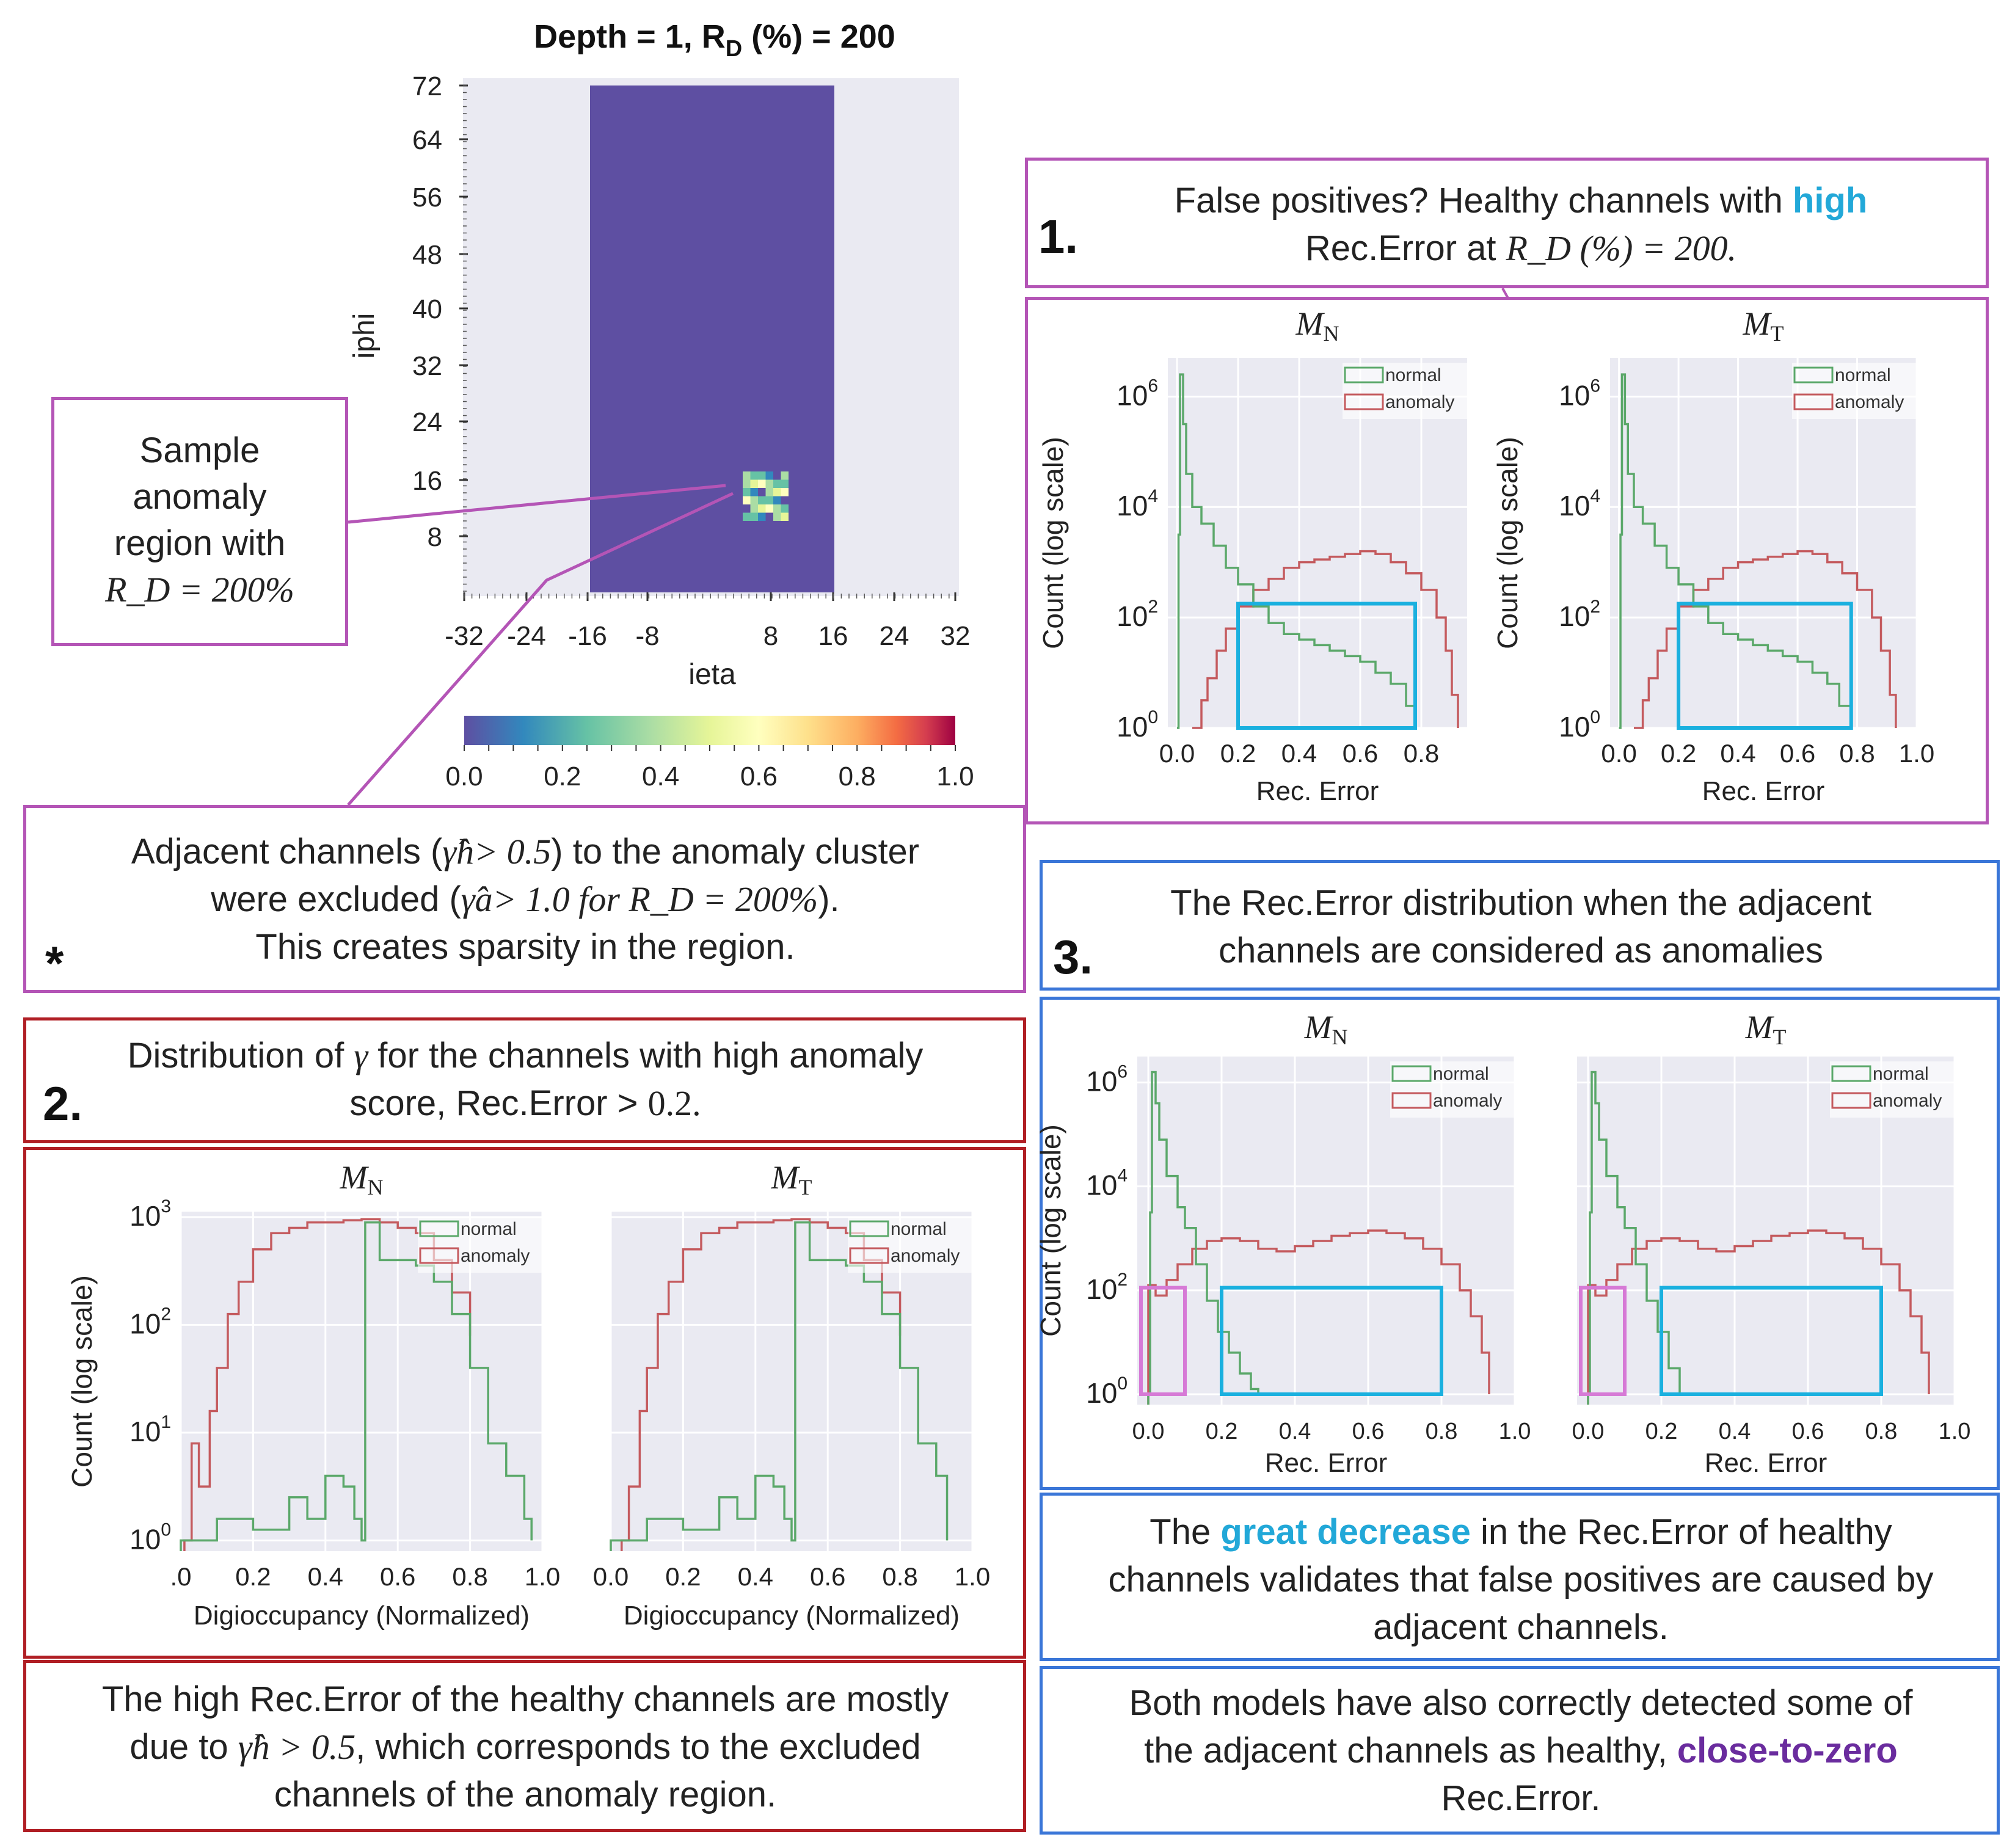 This screenshot has width=2015, height=1848. Describe the element at coordinates (660, 776) in the screenshot. I see `colorbar-tick-label: 0.4` at that location.